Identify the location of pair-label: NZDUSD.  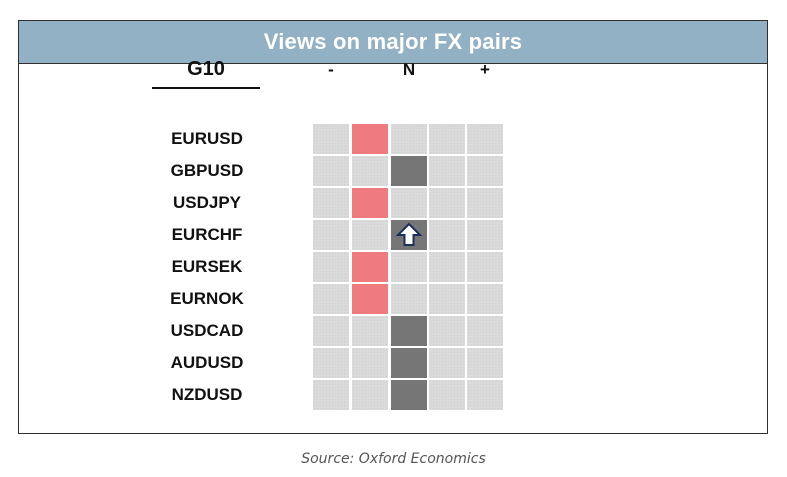
(207, 394).